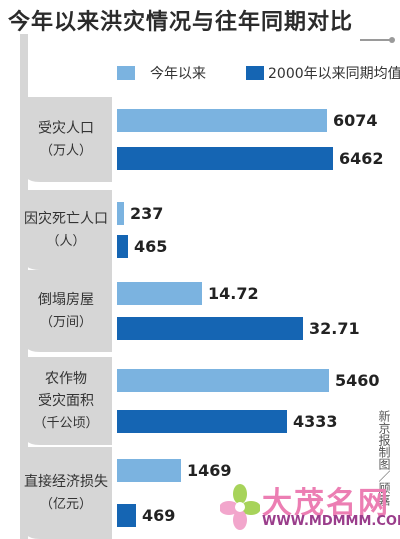 The height and width of the screenshot is (539, 400). Describe the element at coordinates (209, 470) in the screenshot. I see `data-label-this-year: 1469` at that location.